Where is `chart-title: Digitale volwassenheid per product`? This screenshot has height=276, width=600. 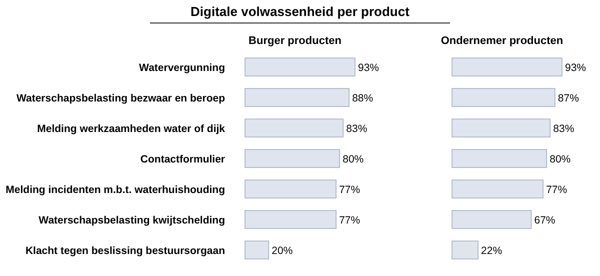 chart-title: Digitale volwassenheid per product is located at coordinates (300, 11).